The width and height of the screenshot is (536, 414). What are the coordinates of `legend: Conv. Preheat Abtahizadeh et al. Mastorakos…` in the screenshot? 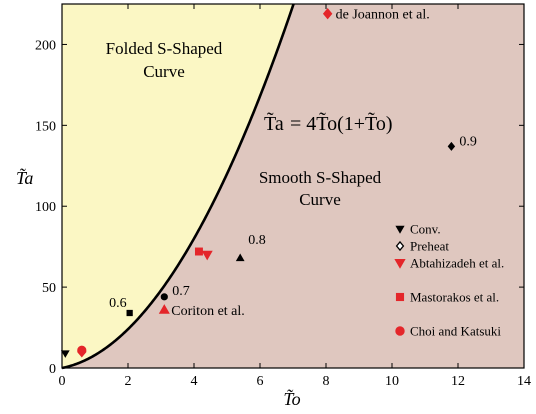 It's located at (449, 280).